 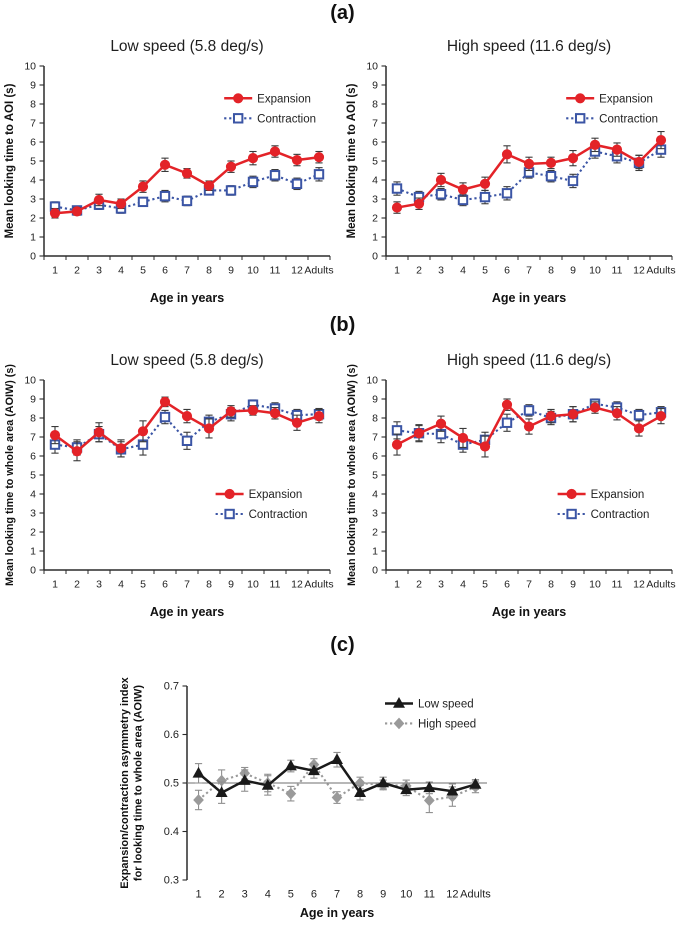 I want to click on y-tick-label: 0.7, so click(x=171, y=687).